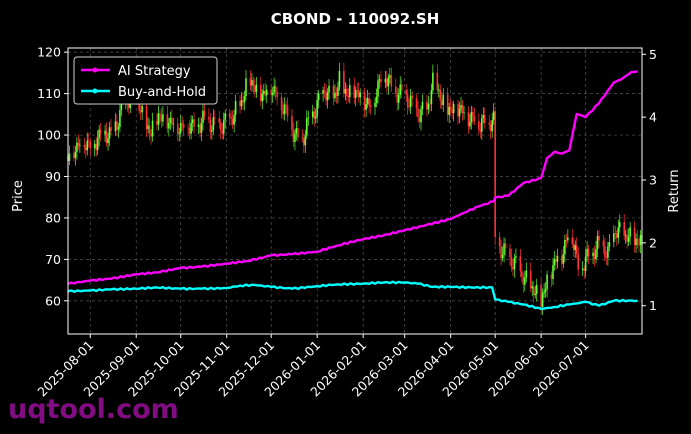  I want to click on y-right-tick-label: 4, so click(653, 117).